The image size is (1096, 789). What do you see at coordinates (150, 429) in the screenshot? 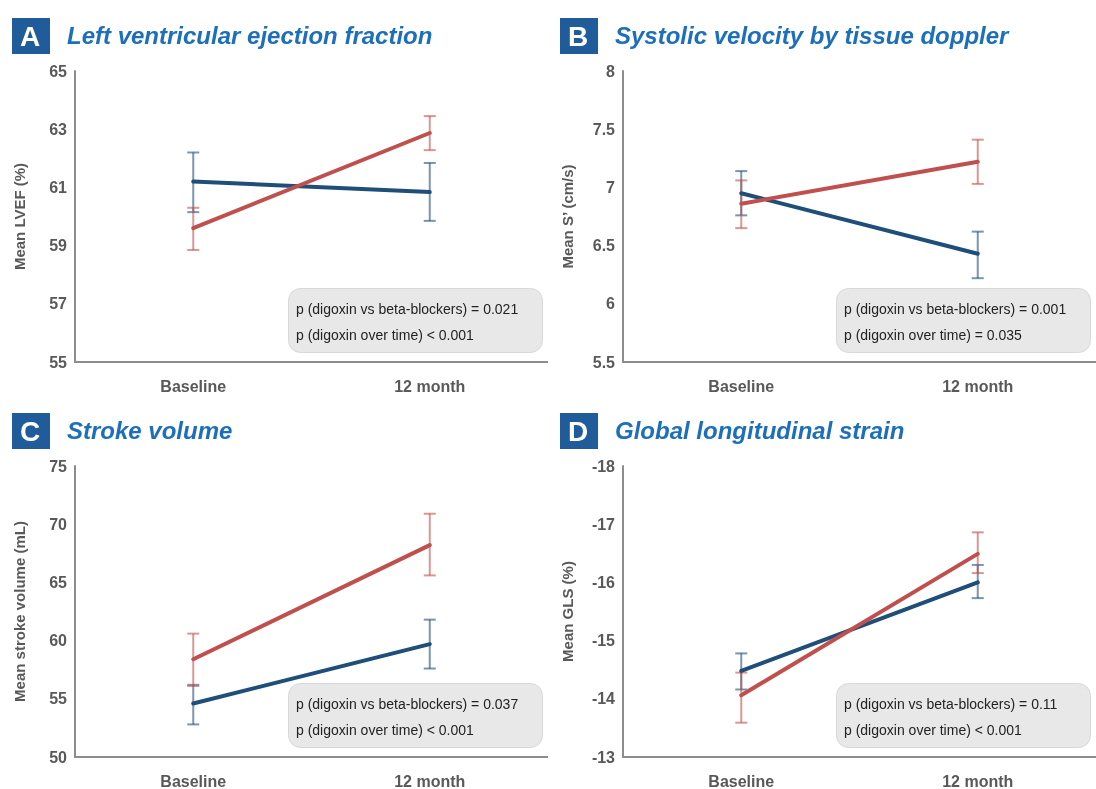
I see `chart-title: Stroke volume` at bounding box center [150, 429].